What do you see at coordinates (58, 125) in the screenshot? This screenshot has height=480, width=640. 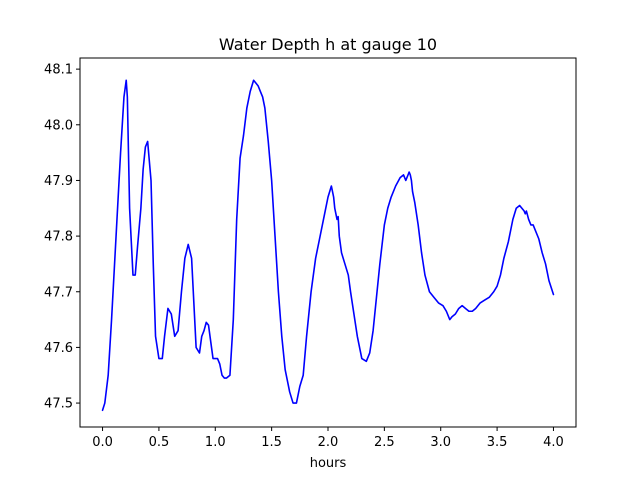 I see `y-tick-label: 48.0` at bounding box center [58, 125].